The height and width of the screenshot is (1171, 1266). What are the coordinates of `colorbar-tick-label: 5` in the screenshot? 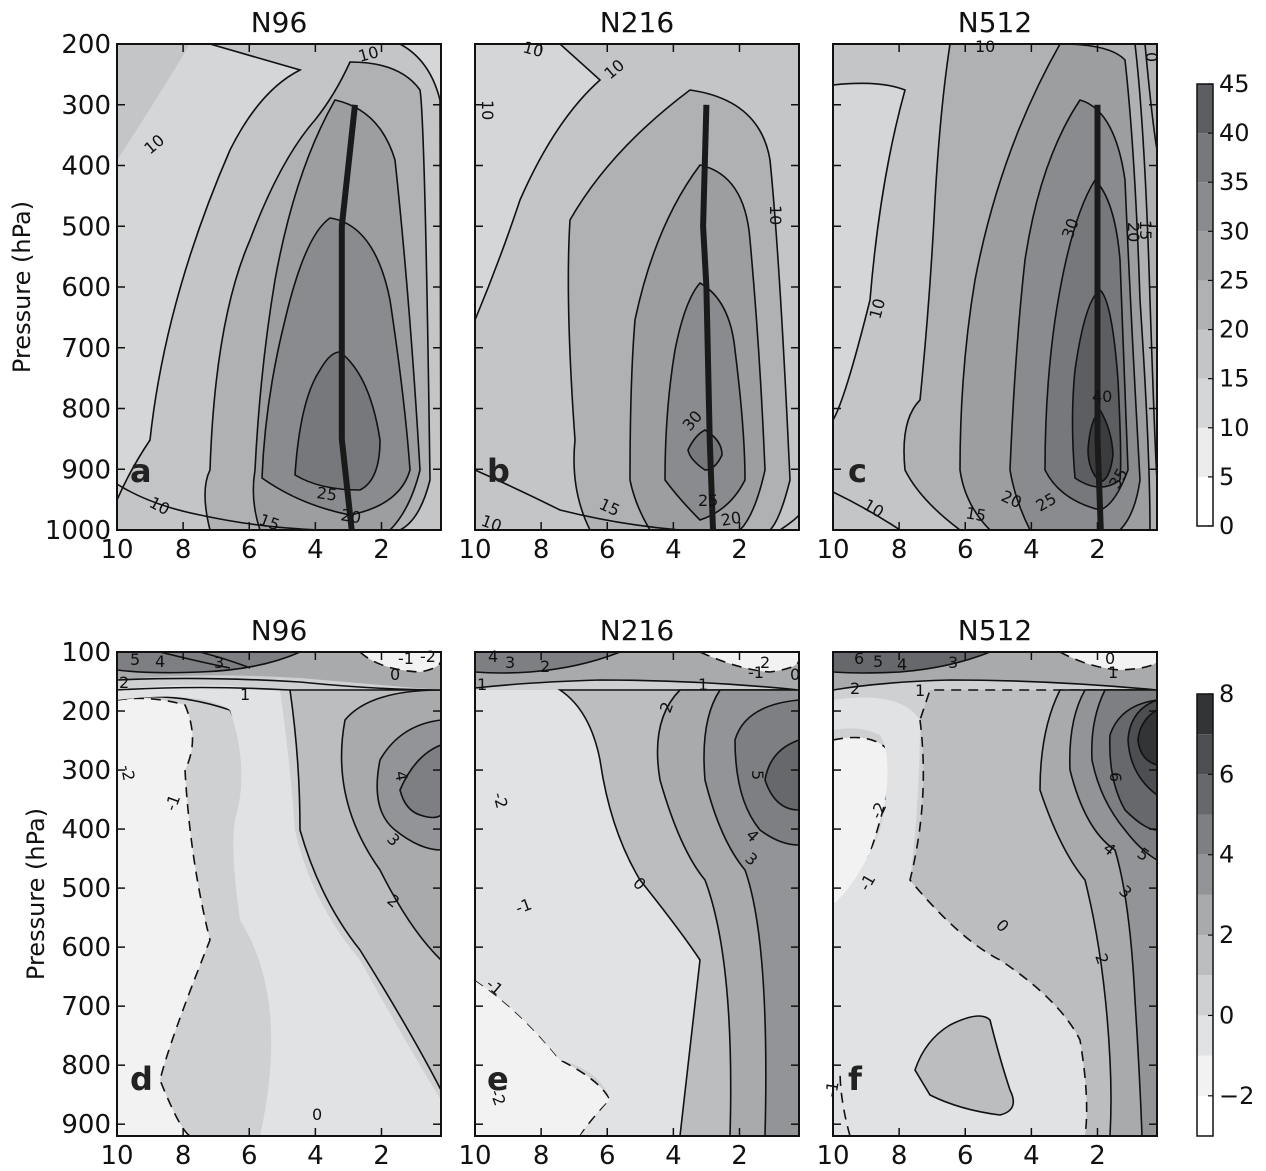 It's located at (1226, 477).